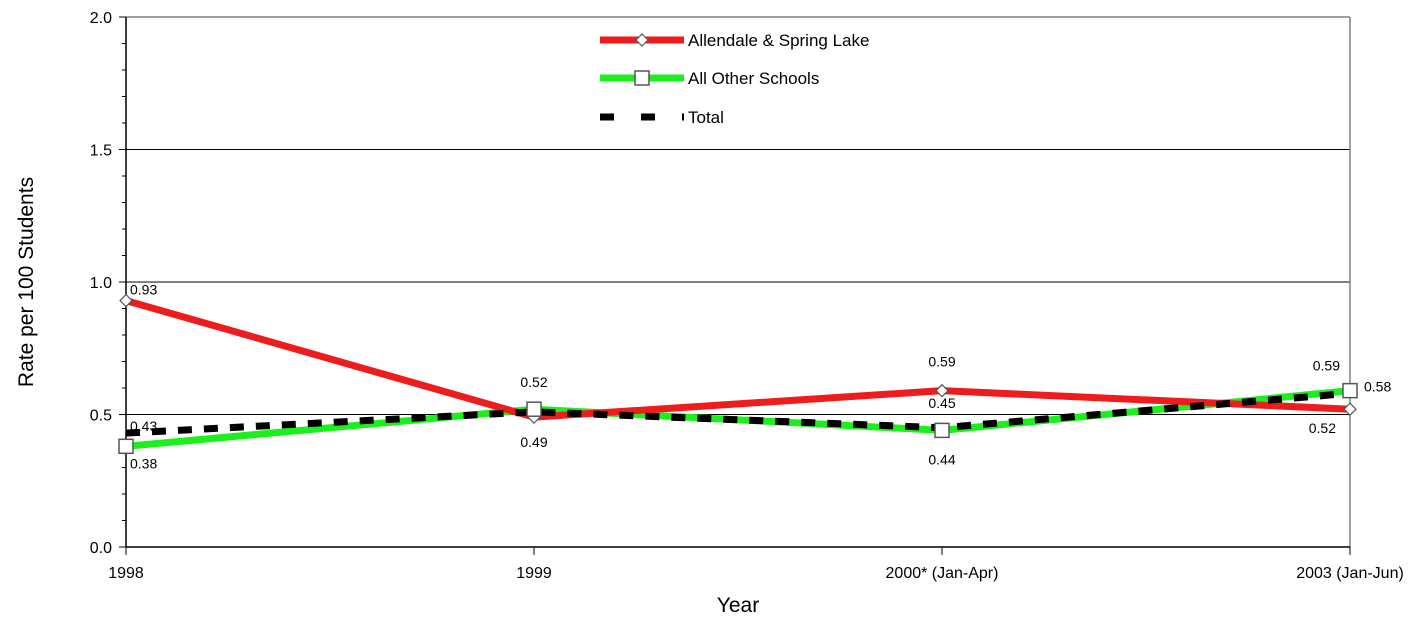 Image resolution: width=1426 pixels, height=621 pixels. I want to click on data-label: 0.44, so click(941, 459).